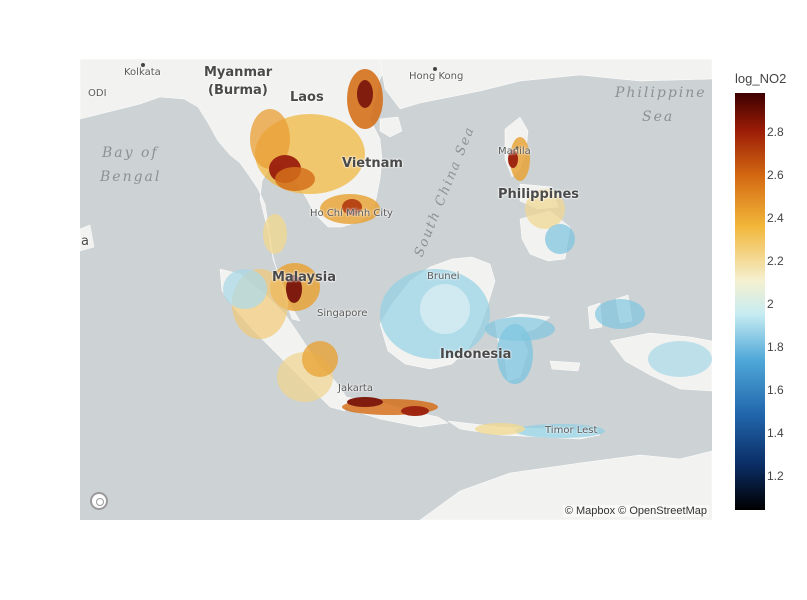 The width and height of the screenshot is (807, 600). What do you see at coordinates (761, 78) in the screenshot?
I see `colorbar-title: log_NO2` at bounding box center [761, 78].